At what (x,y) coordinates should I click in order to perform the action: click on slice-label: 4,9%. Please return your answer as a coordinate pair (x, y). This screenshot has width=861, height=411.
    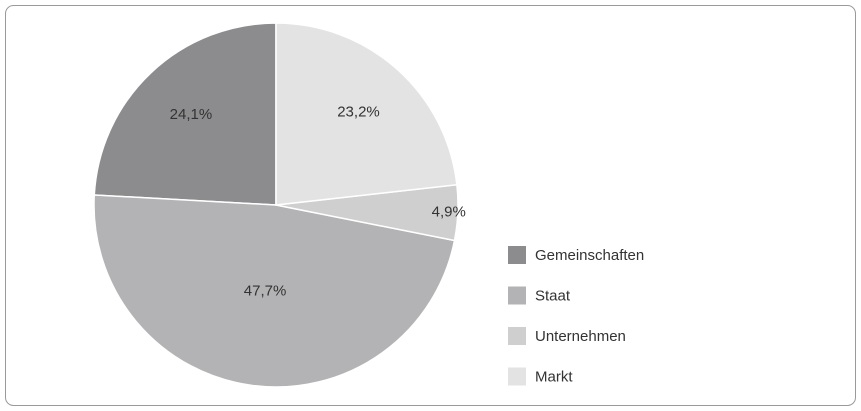
    Looking at the image, I should click on (449, 211).